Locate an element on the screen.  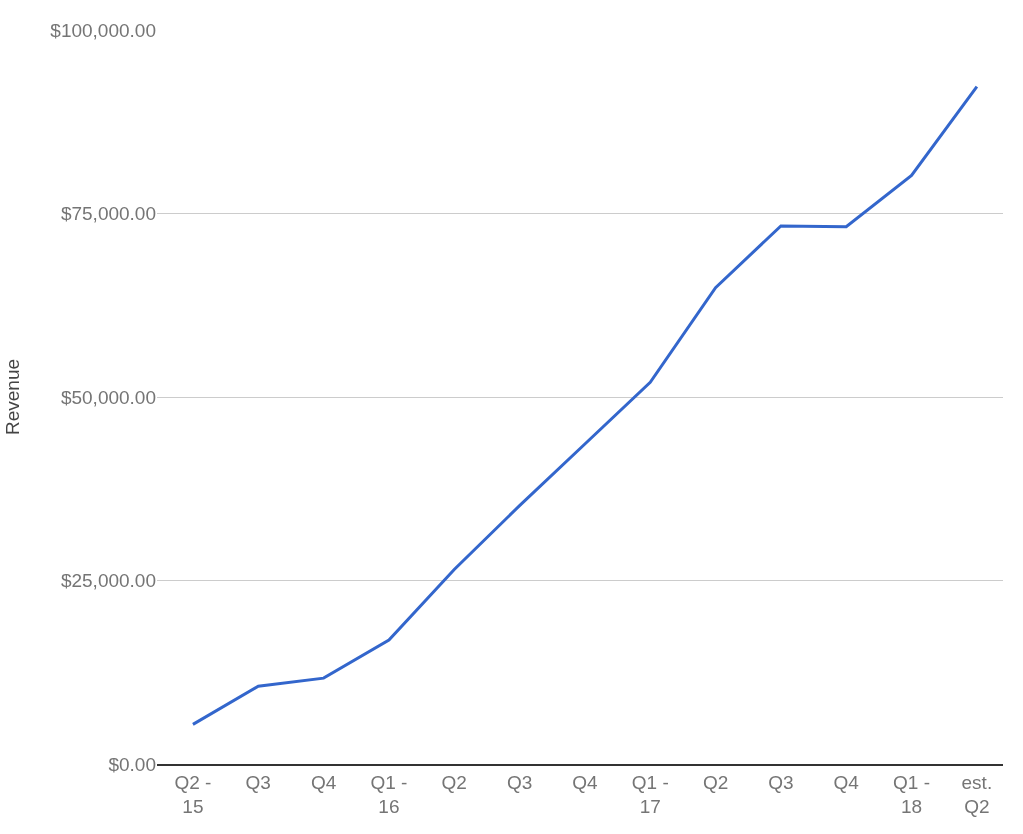
y-tick-label: $25,000.00 is located at coordinates (108, 581).